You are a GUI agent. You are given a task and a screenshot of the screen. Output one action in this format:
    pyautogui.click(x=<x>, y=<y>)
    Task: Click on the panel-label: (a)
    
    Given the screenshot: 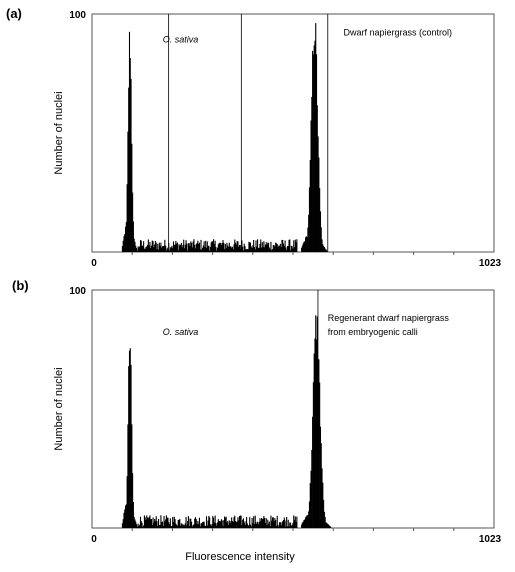 What is the action you would take?
    pyautogui.click(x=14, y=13)
    